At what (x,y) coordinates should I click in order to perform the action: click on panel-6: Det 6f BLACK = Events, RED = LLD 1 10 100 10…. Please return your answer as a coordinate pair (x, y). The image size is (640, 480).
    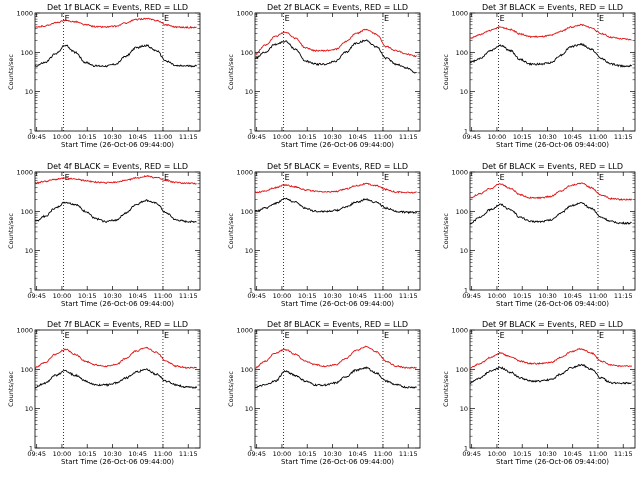
    Looking at the image, I should click on (539, 235).